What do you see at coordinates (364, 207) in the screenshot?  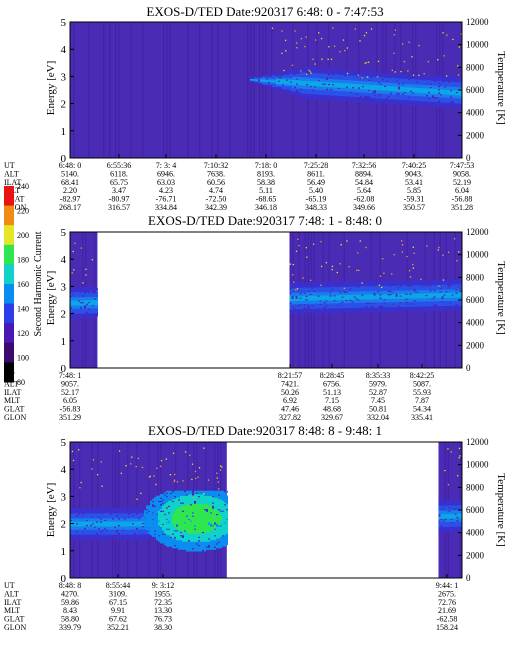 I see `info-row-value: 349.66` at bounding box center [364, 207].